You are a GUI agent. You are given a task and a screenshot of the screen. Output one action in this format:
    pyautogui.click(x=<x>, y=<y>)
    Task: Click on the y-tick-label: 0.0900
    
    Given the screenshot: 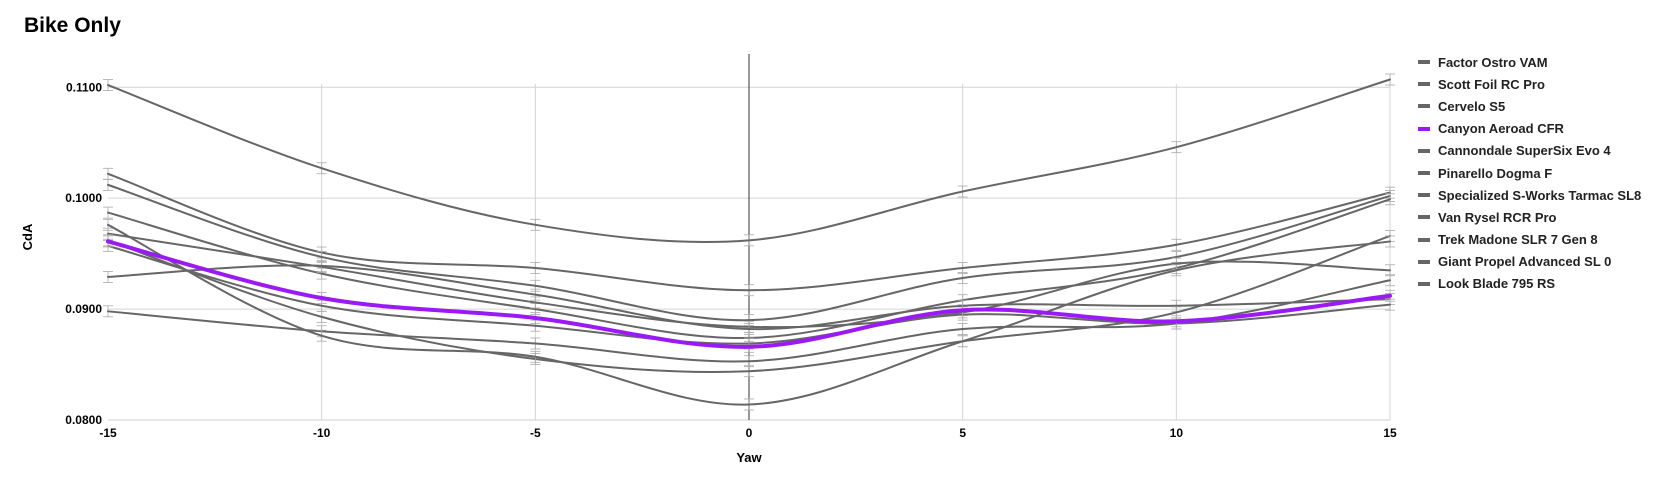 What is the action you would take?
    pyautogui.click(x=83, y=309)
    